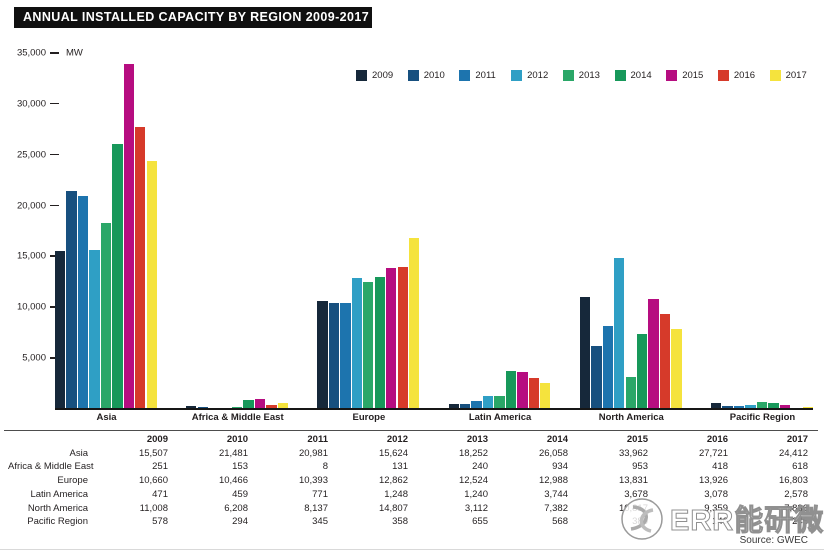  Describe the element at coordinates (313, 453) in the screenshot. I see `table-cell-value: 20,981` at that location.